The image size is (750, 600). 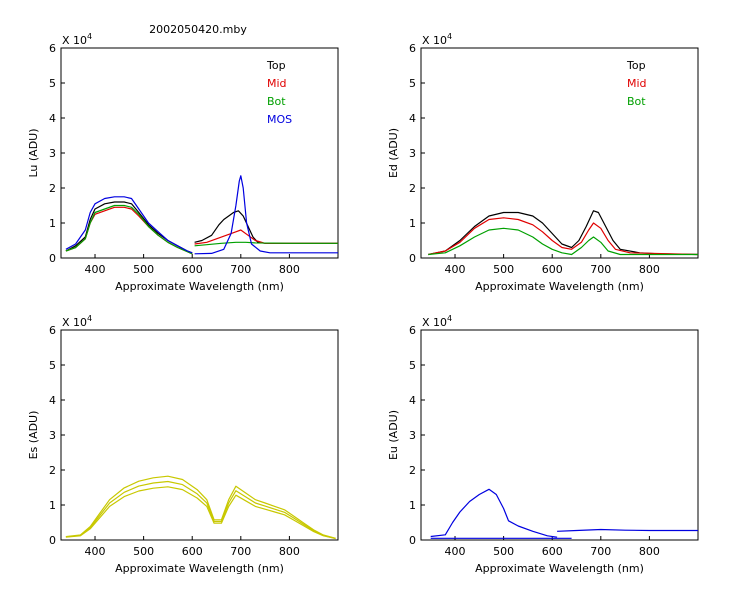 What do you see at coordinates (279, 119) in the screenshot?
I see `legend-entry-mos: MOS` at bounding box center [279, 119].